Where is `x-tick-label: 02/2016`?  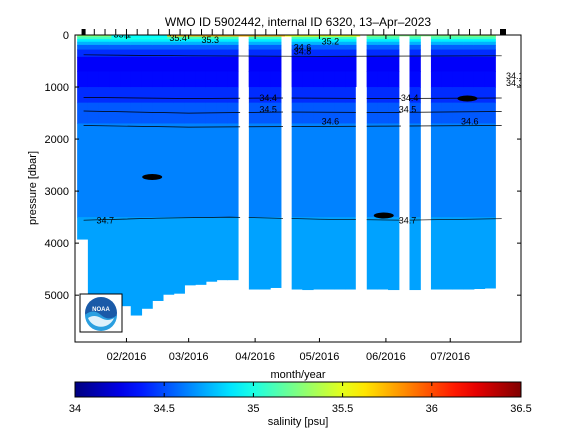 x-tick-label: 02/2016 is located at coordinates (127, 357).